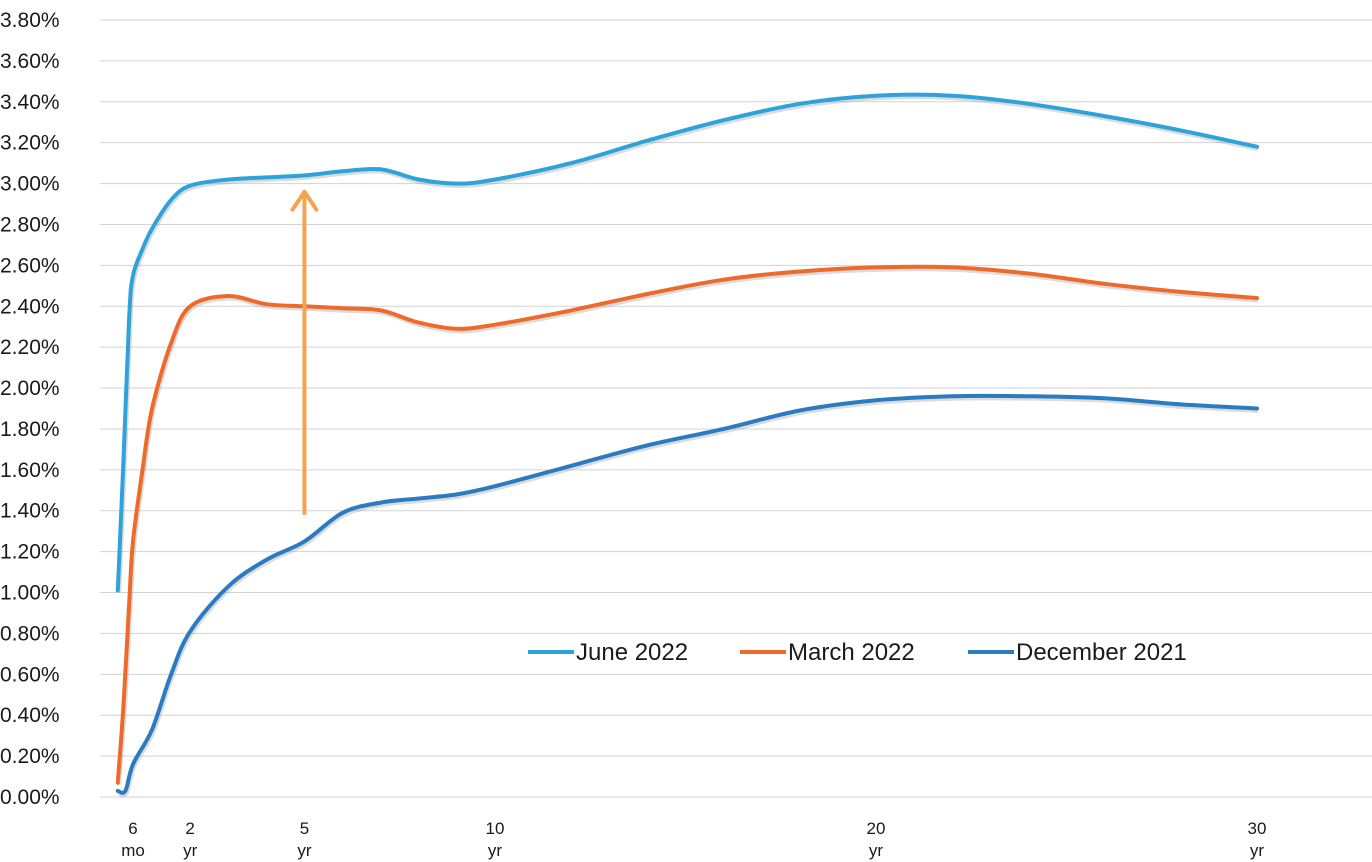 This screenshot has height=862, width=1372. I want to click on y-tick-label: 1.60%, so click(30, 470).